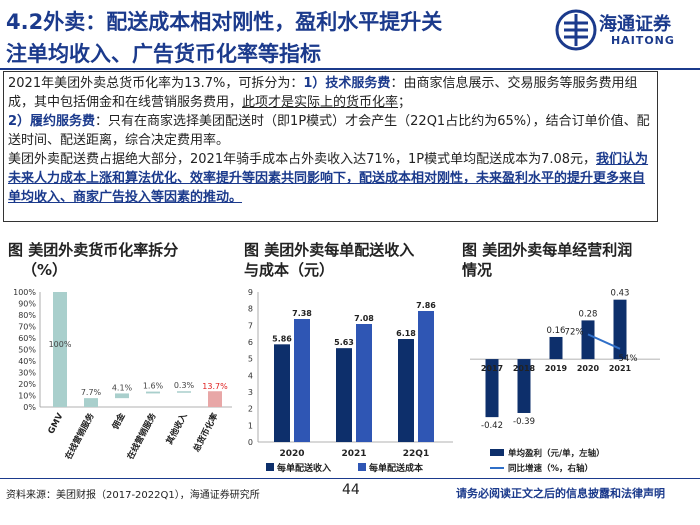 This screenshot has width=700, height=525. What do you see at coordinates (250, 409) in the screenshot?
I see `y-tick-label: 2` at bounding box center [250, 409].